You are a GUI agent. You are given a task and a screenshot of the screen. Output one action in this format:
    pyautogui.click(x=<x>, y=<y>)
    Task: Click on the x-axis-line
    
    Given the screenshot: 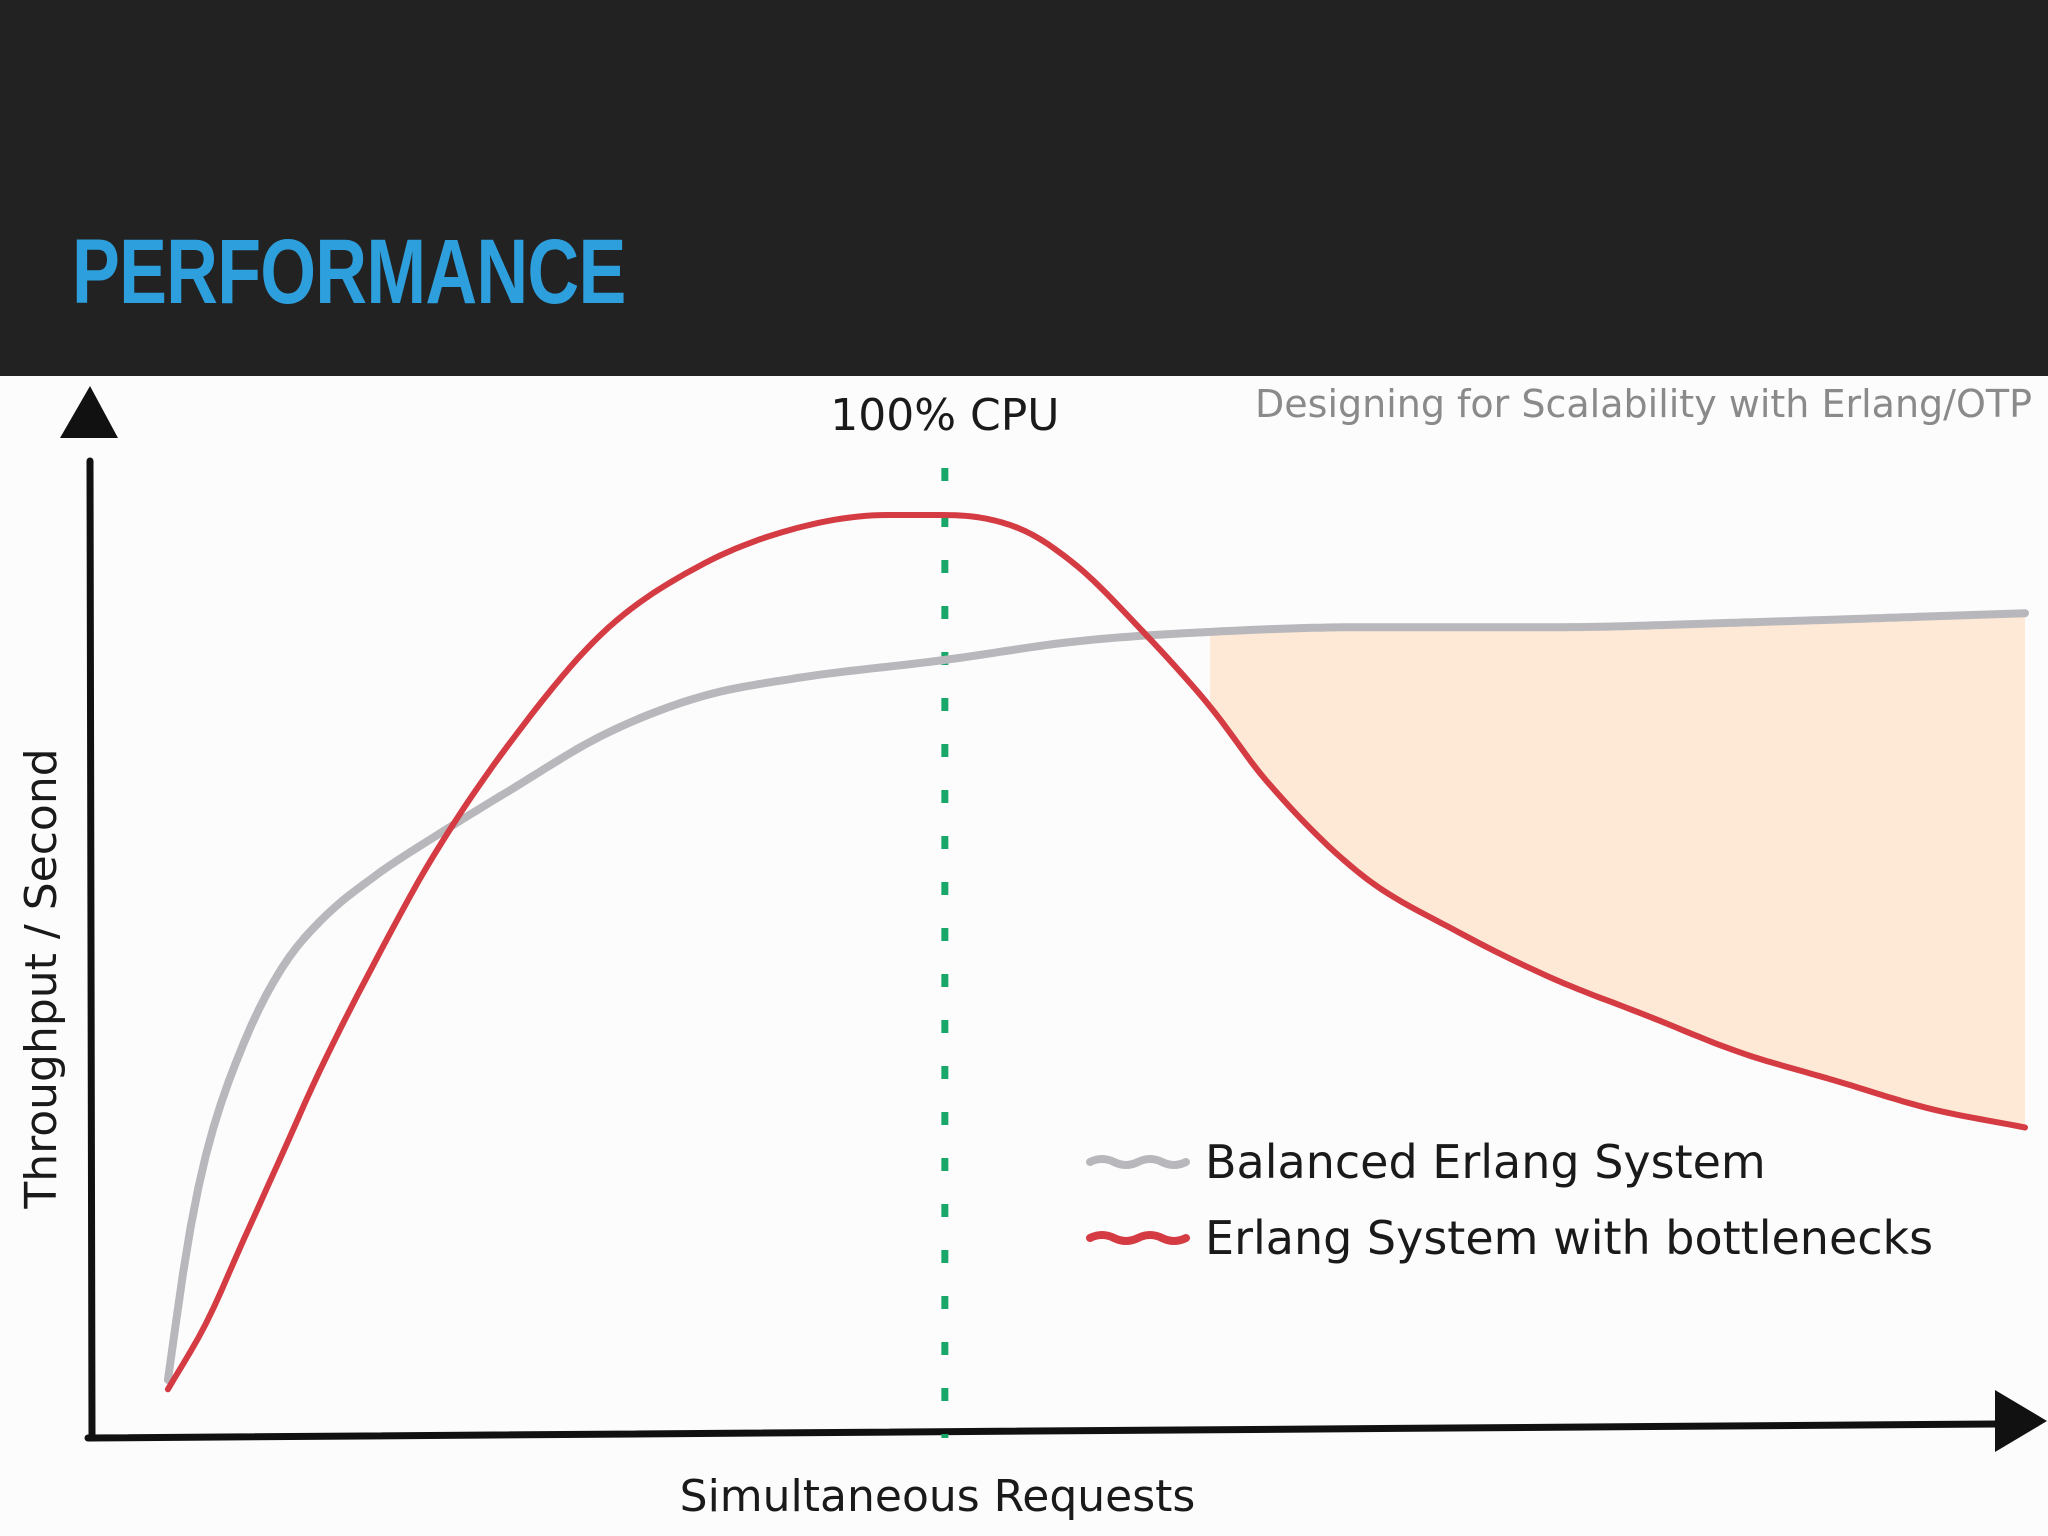 What is the action you would take?
    pyautogui.click(x=1041, y=1431)
    